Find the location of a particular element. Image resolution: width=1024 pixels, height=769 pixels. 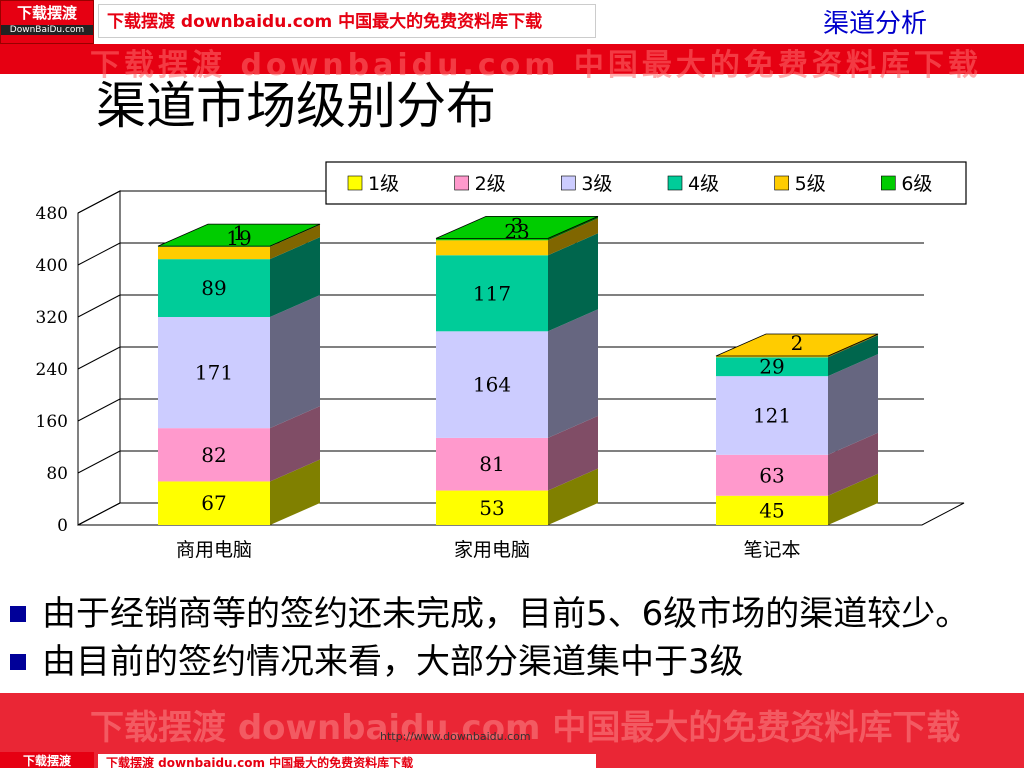

bullet-text: 由于经销商等的签约还未完成，目前5、6级市场的渠道较少。 is located at coordinates (506, 614).